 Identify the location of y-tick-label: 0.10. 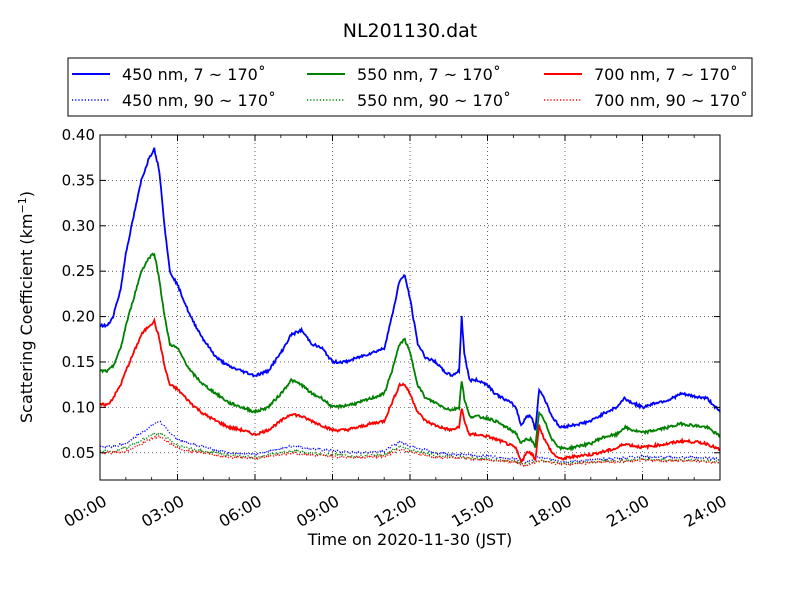
(78, 407).